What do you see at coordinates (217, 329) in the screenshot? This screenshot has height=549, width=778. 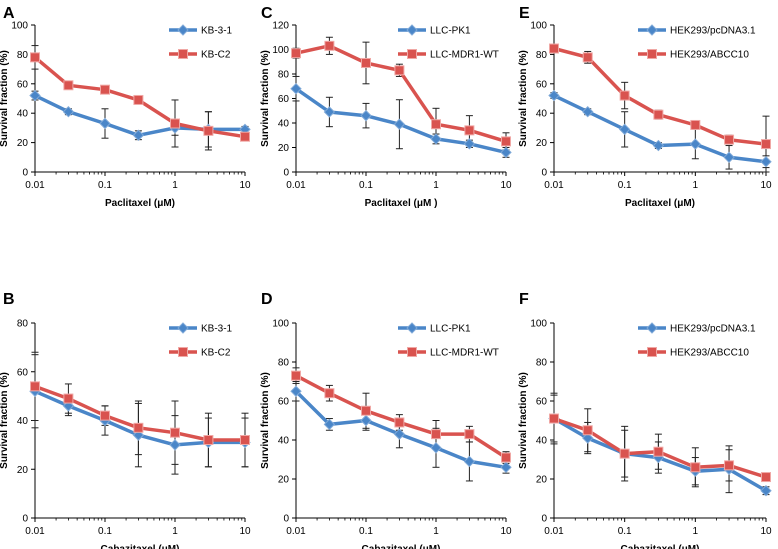 I see `legend-label: KB-3-1` at bounding box center [217, 329].